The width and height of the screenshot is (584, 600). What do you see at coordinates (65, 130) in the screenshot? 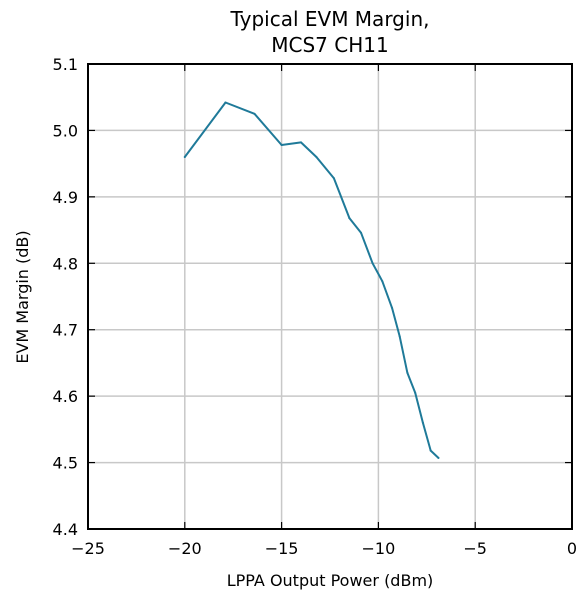
I see `y-tick-label: 5.0` at bounding box center [65, 130].